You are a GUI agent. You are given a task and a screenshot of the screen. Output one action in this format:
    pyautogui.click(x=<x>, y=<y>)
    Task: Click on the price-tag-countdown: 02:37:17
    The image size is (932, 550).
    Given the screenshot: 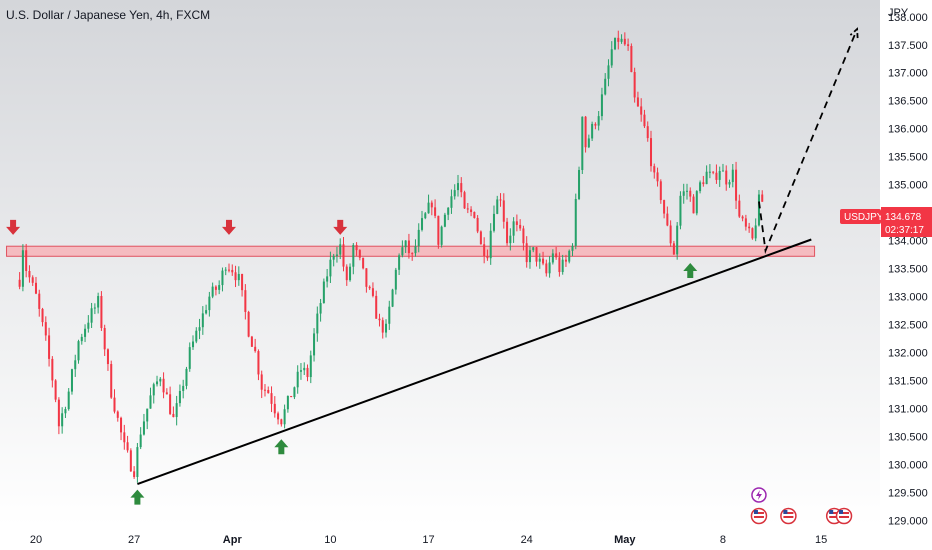 What is the action you would take?
    pyautogui.click(x=904, y=230)
    